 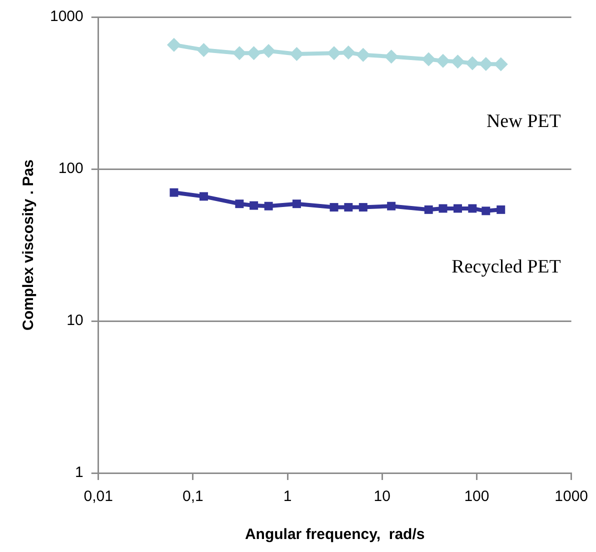 What do you see at coordinates (193, 497) in the screenshot?
I see `x-tick-label: 0,1` at bounding box center [193, 497].